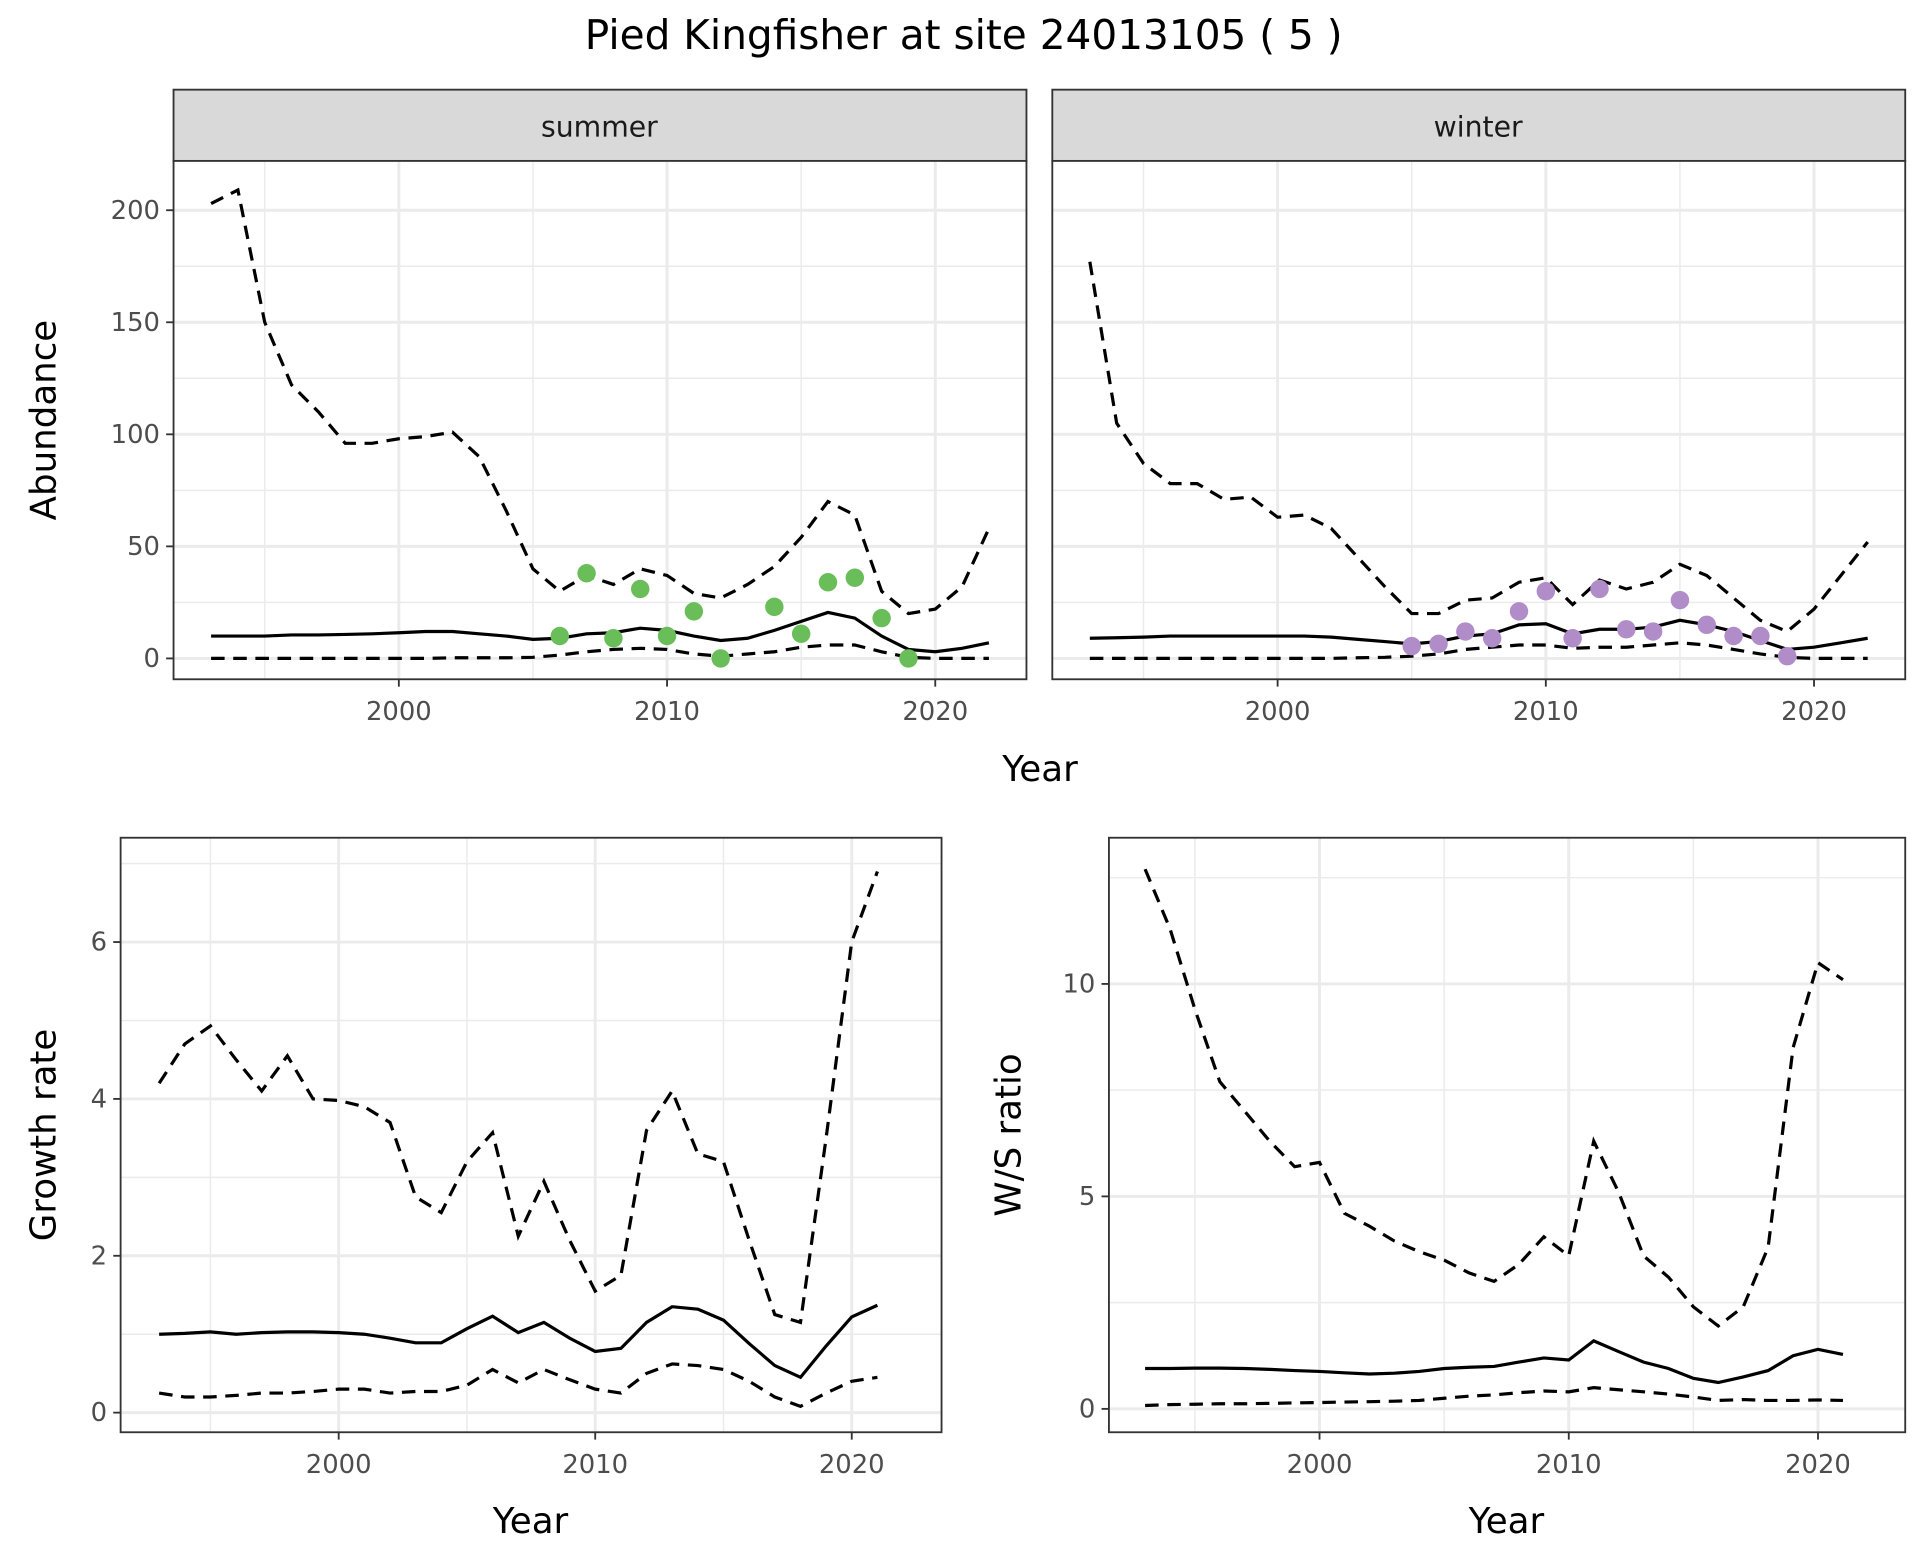 Image resolution: width=1920 pixels, height=1560 pixels. I want to click on chart-title: Pied Kingfisher at site 24013105 ( 5 ), so click(964, 35).